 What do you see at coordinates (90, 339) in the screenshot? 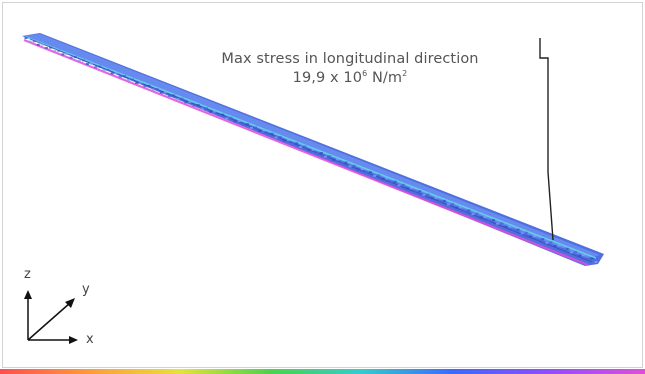
I see `x-axis-label: x` at bounding box center [90, 339].